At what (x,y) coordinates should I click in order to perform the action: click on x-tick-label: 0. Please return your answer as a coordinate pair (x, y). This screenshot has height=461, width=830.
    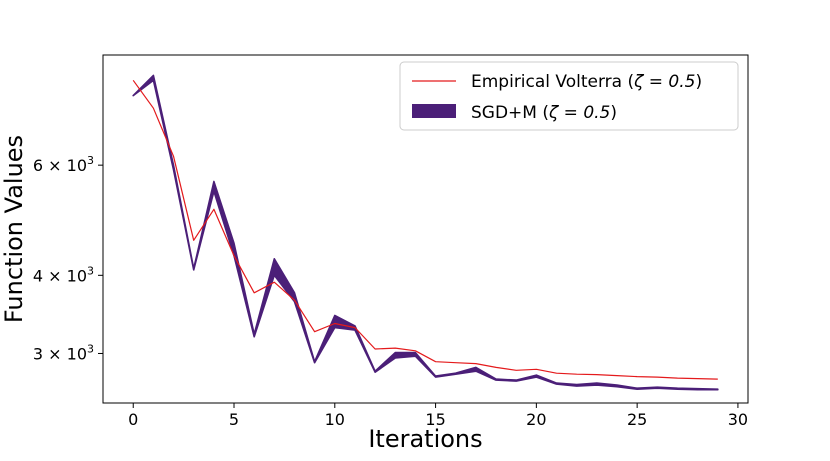
    Looking at the image, I should click on (133, 419).